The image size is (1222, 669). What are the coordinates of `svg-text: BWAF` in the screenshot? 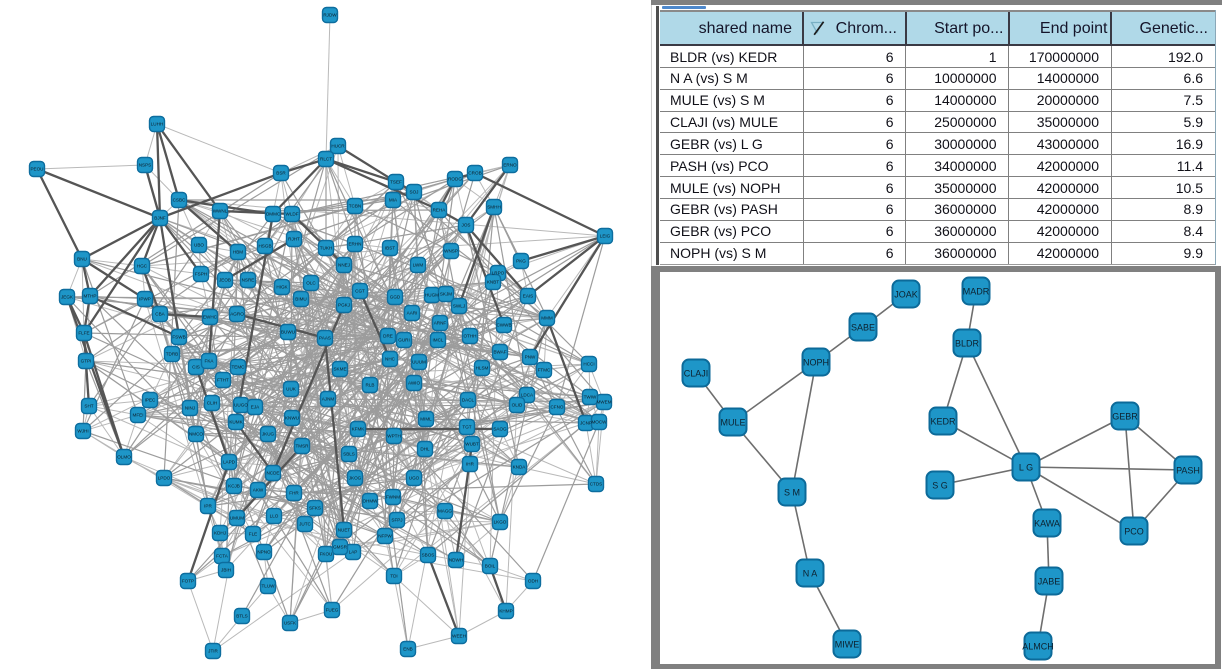 It's located at (499, 352).